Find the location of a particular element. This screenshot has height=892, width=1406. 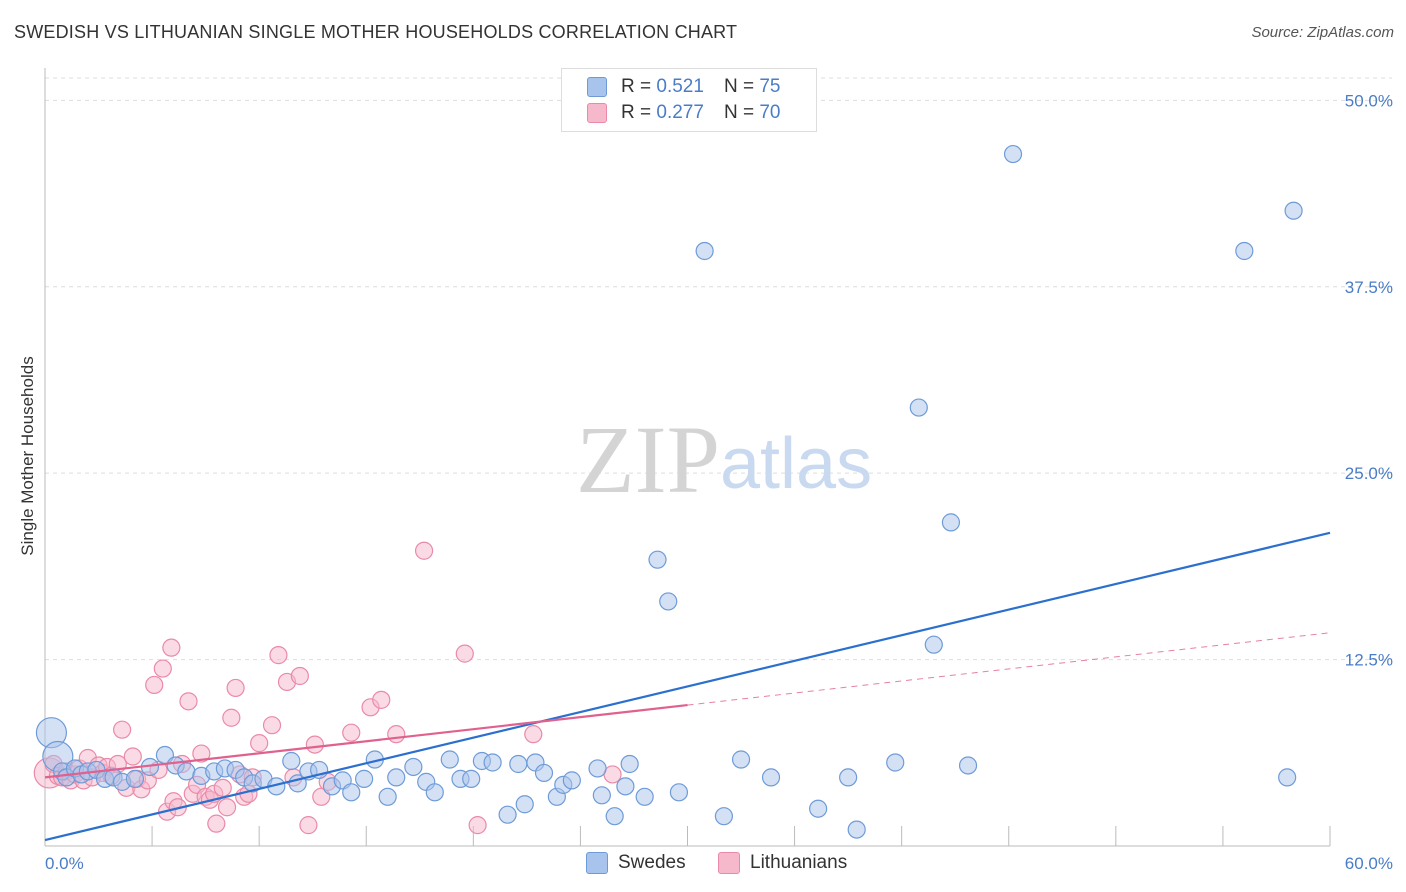

x-tick-labels: 0.0% 60.0% is located at coordinates (719, 863).